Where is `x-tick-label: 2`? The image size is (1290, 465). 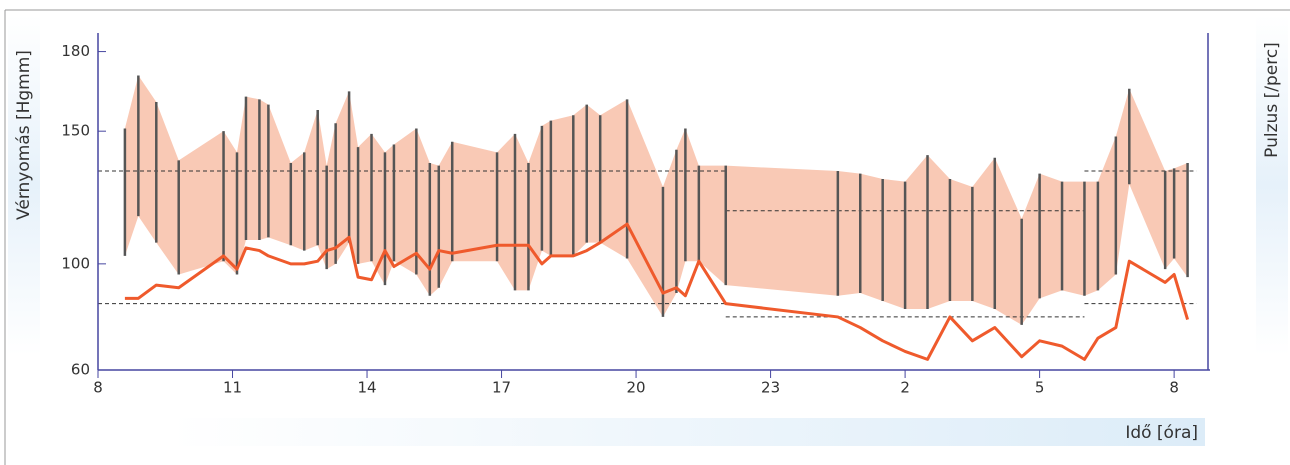
x-tick-label: 2 is located at coordinates (905, 388).